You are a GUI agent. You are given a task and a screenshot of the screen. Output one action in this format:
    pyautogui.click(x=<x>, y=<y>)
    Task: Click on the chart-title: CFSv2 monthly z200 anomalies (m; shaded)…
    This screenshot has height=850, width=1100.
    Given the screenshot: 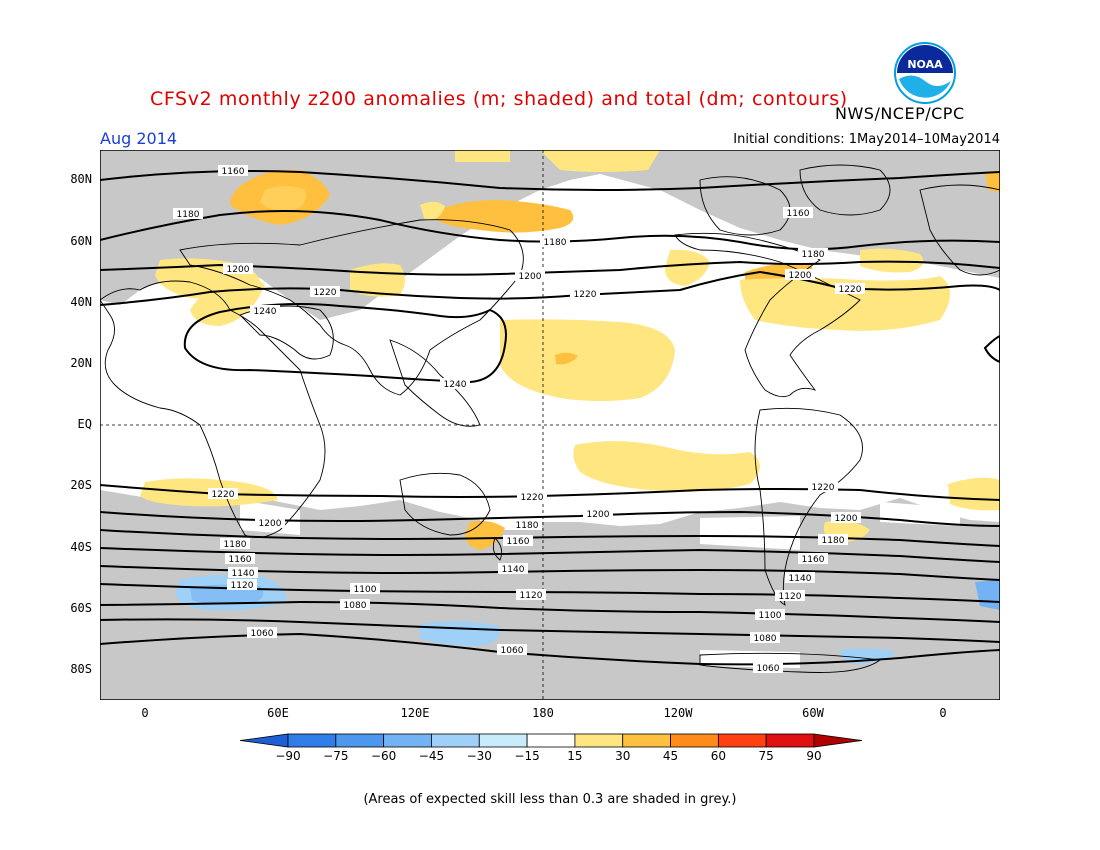 What is the action you would take?
    pyautogui.click(x=499, y=99)
    